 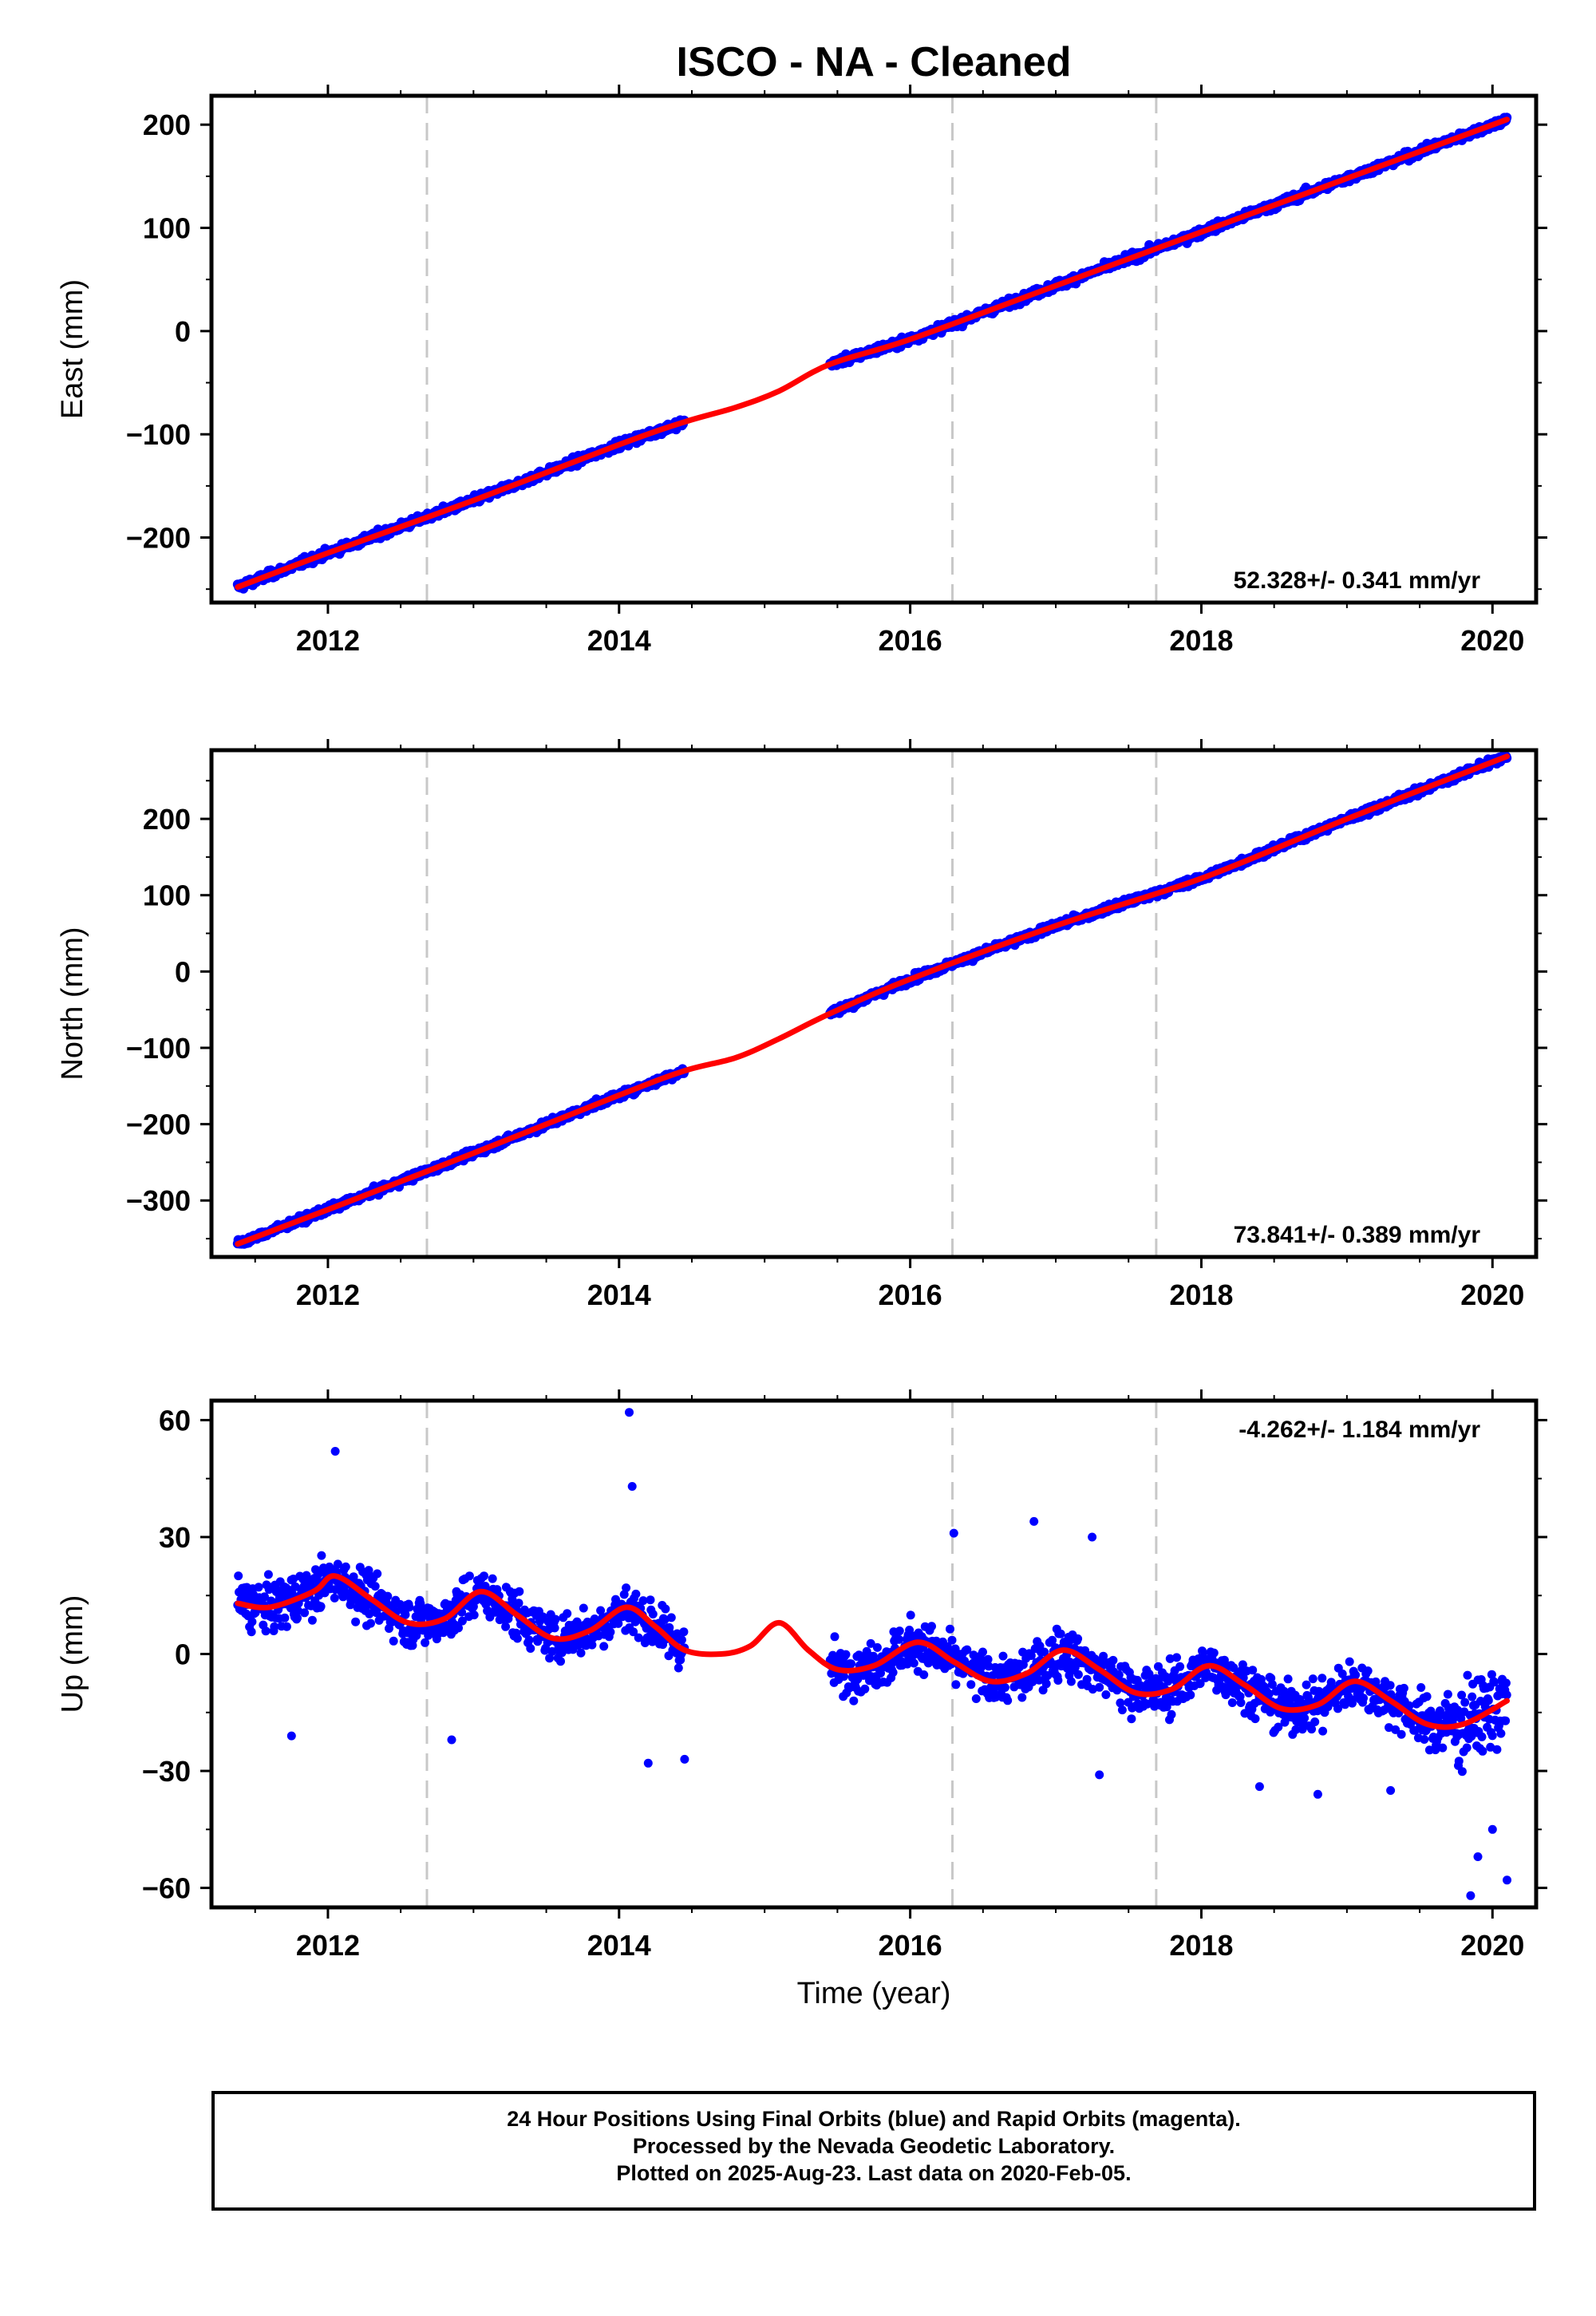 What do you see at coordinates (1201, 1295) in the screenshot?
I see `x-tick-label: 2018` at bounding box center [1201, 1295].